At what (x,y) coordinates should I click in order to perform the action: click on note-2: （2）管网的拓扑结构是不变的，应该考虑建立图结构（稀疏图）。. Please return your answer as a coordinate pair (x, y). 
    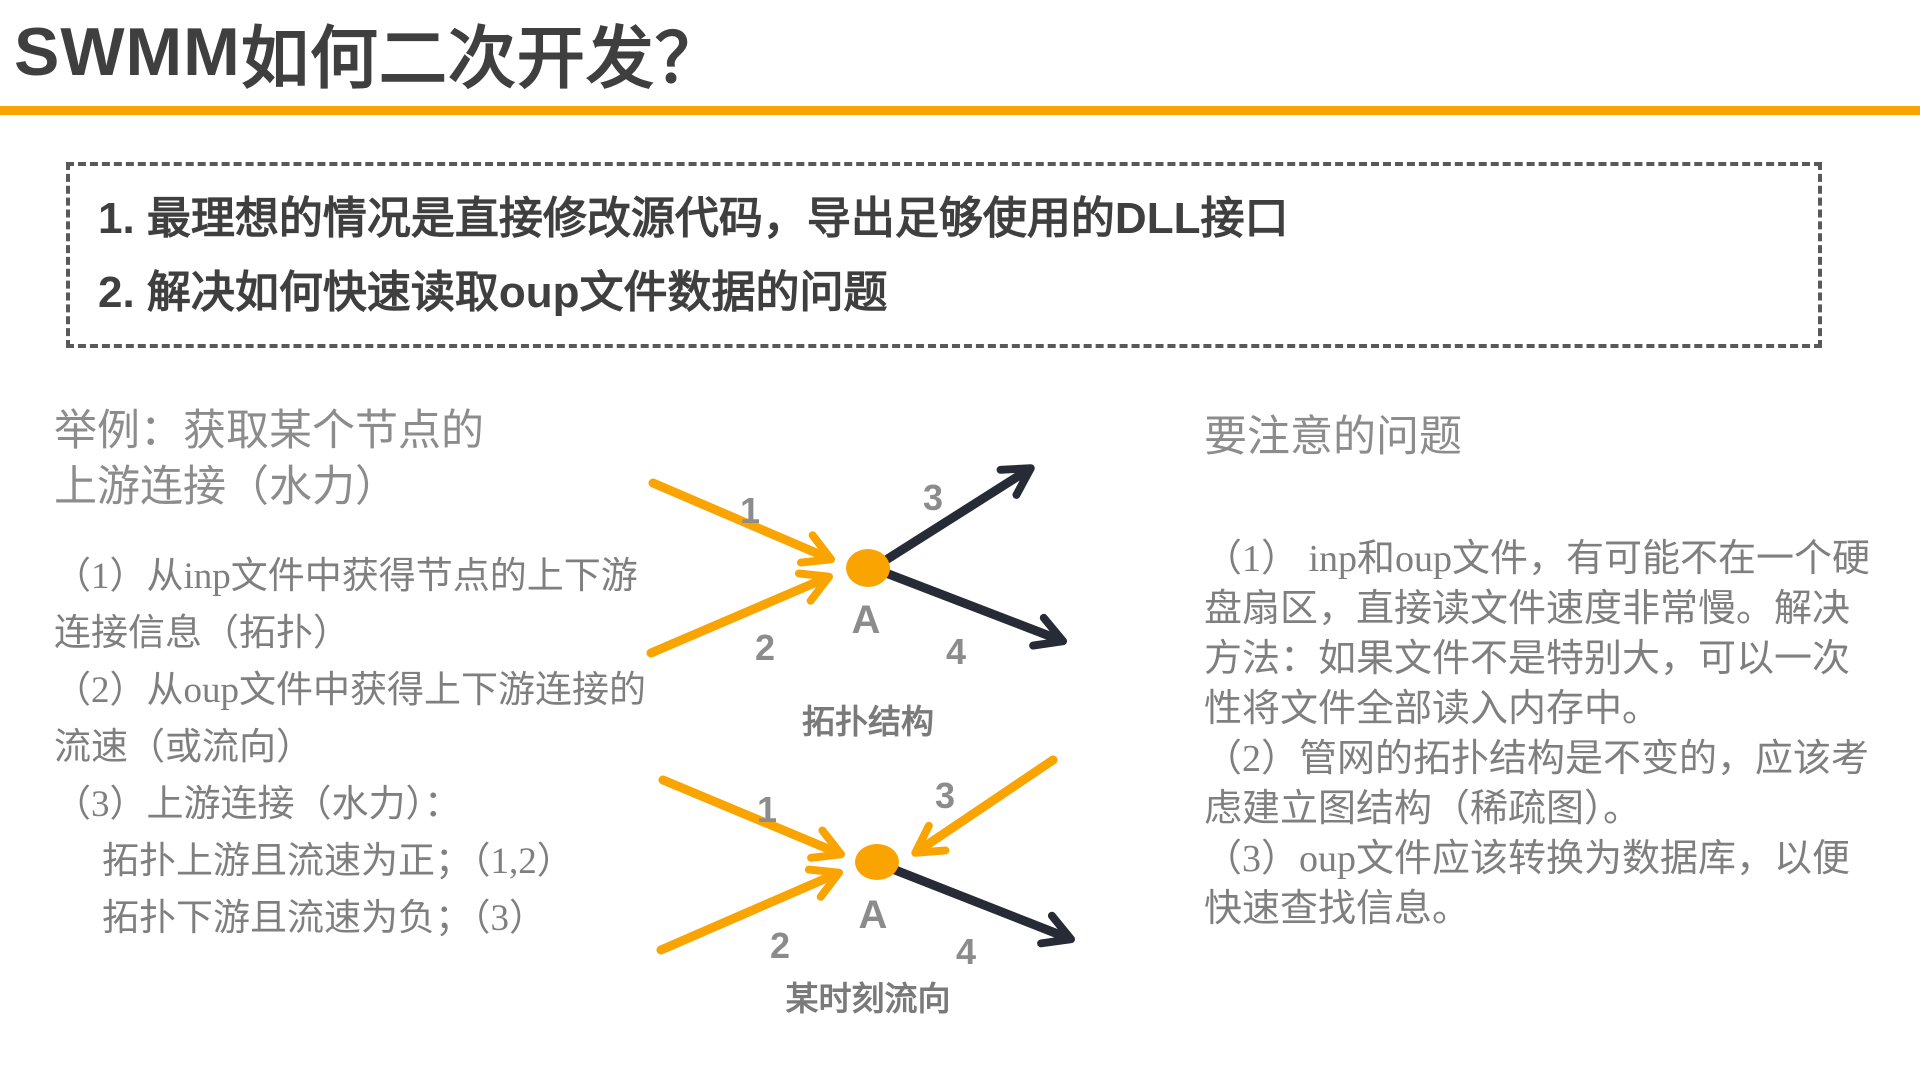
    Looking at the image, I should click on (1537, 784).